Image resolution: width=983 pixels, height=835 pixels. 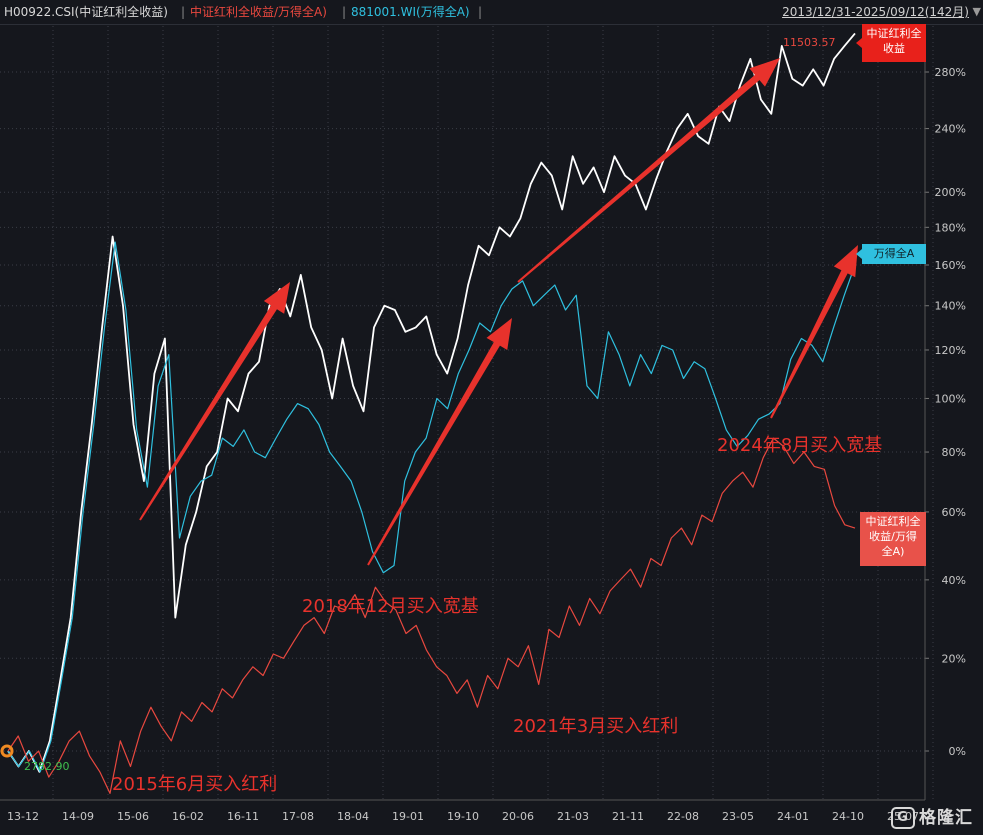 I want to click on annotation-text: 2021年3月买入红利, so click(x=595, y=726).